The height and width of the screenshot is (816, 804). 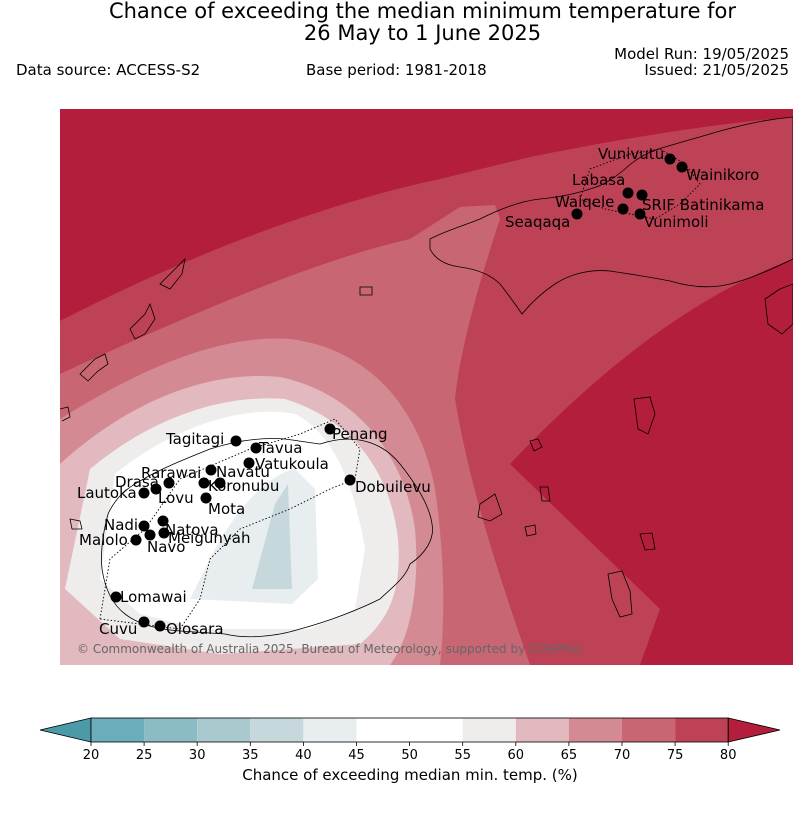 I want to click on place-label: Labasa, so click(x=598, y=180).